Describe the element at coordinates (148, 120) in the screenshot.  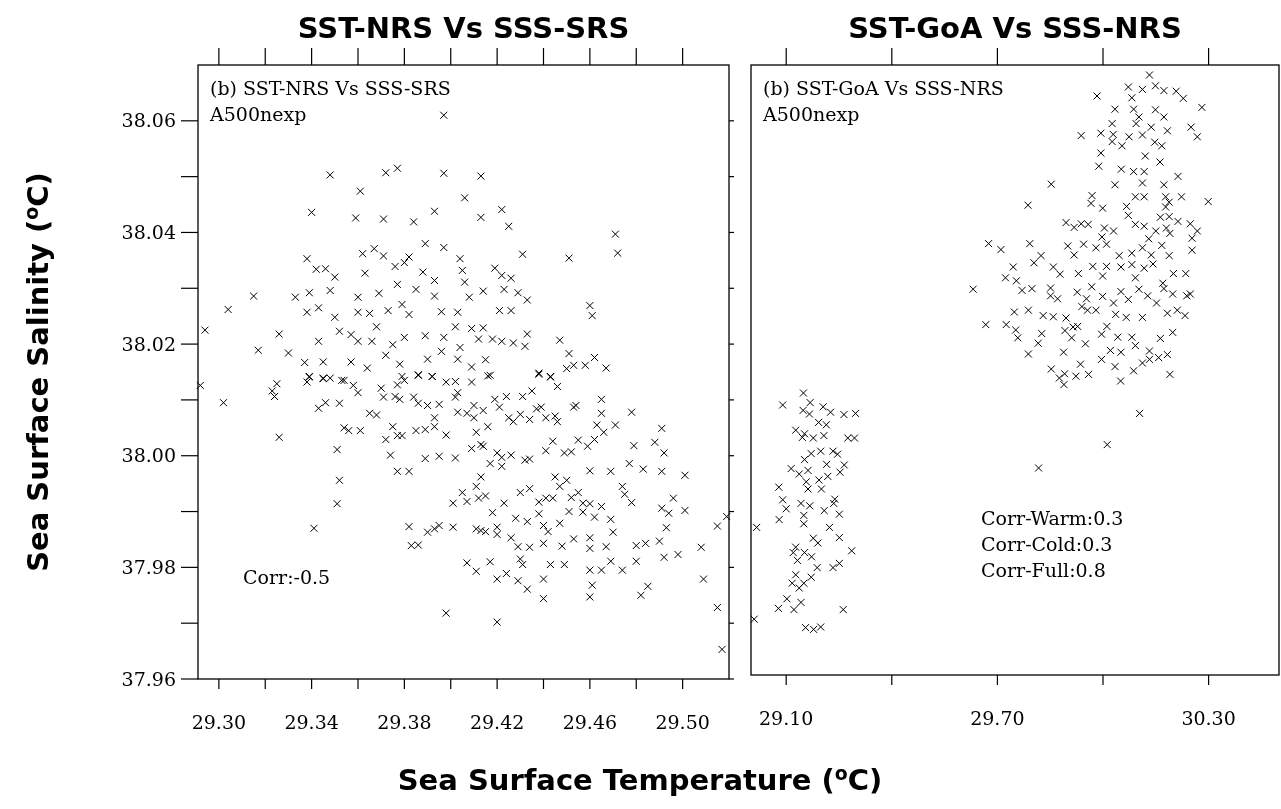
I see `y-tick-label: 38.06` at that location.